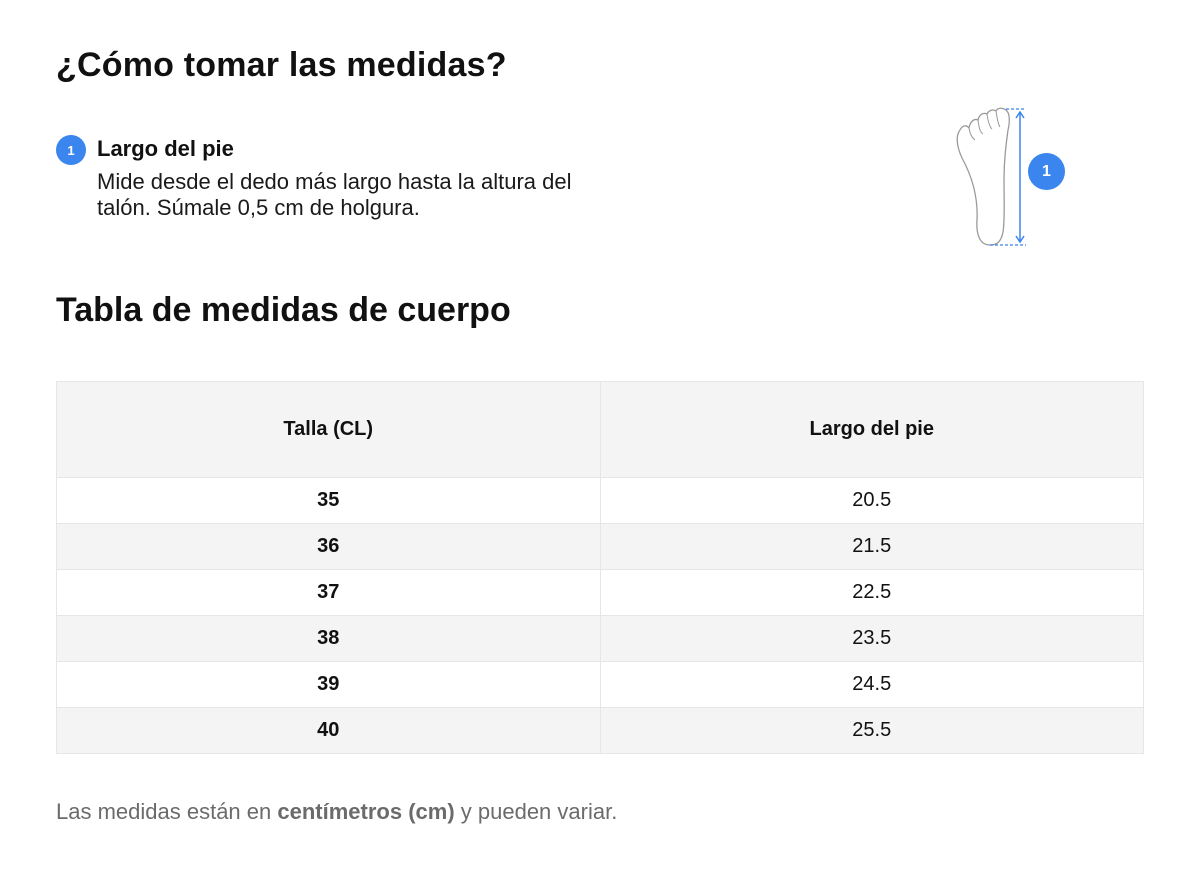 The height and width of the screenshot is (882, 1200). What do you see at coordinates (165, 148) in the screenshot?
I see `measurement-label: Largo del pie` at bounding box center [165, 148].